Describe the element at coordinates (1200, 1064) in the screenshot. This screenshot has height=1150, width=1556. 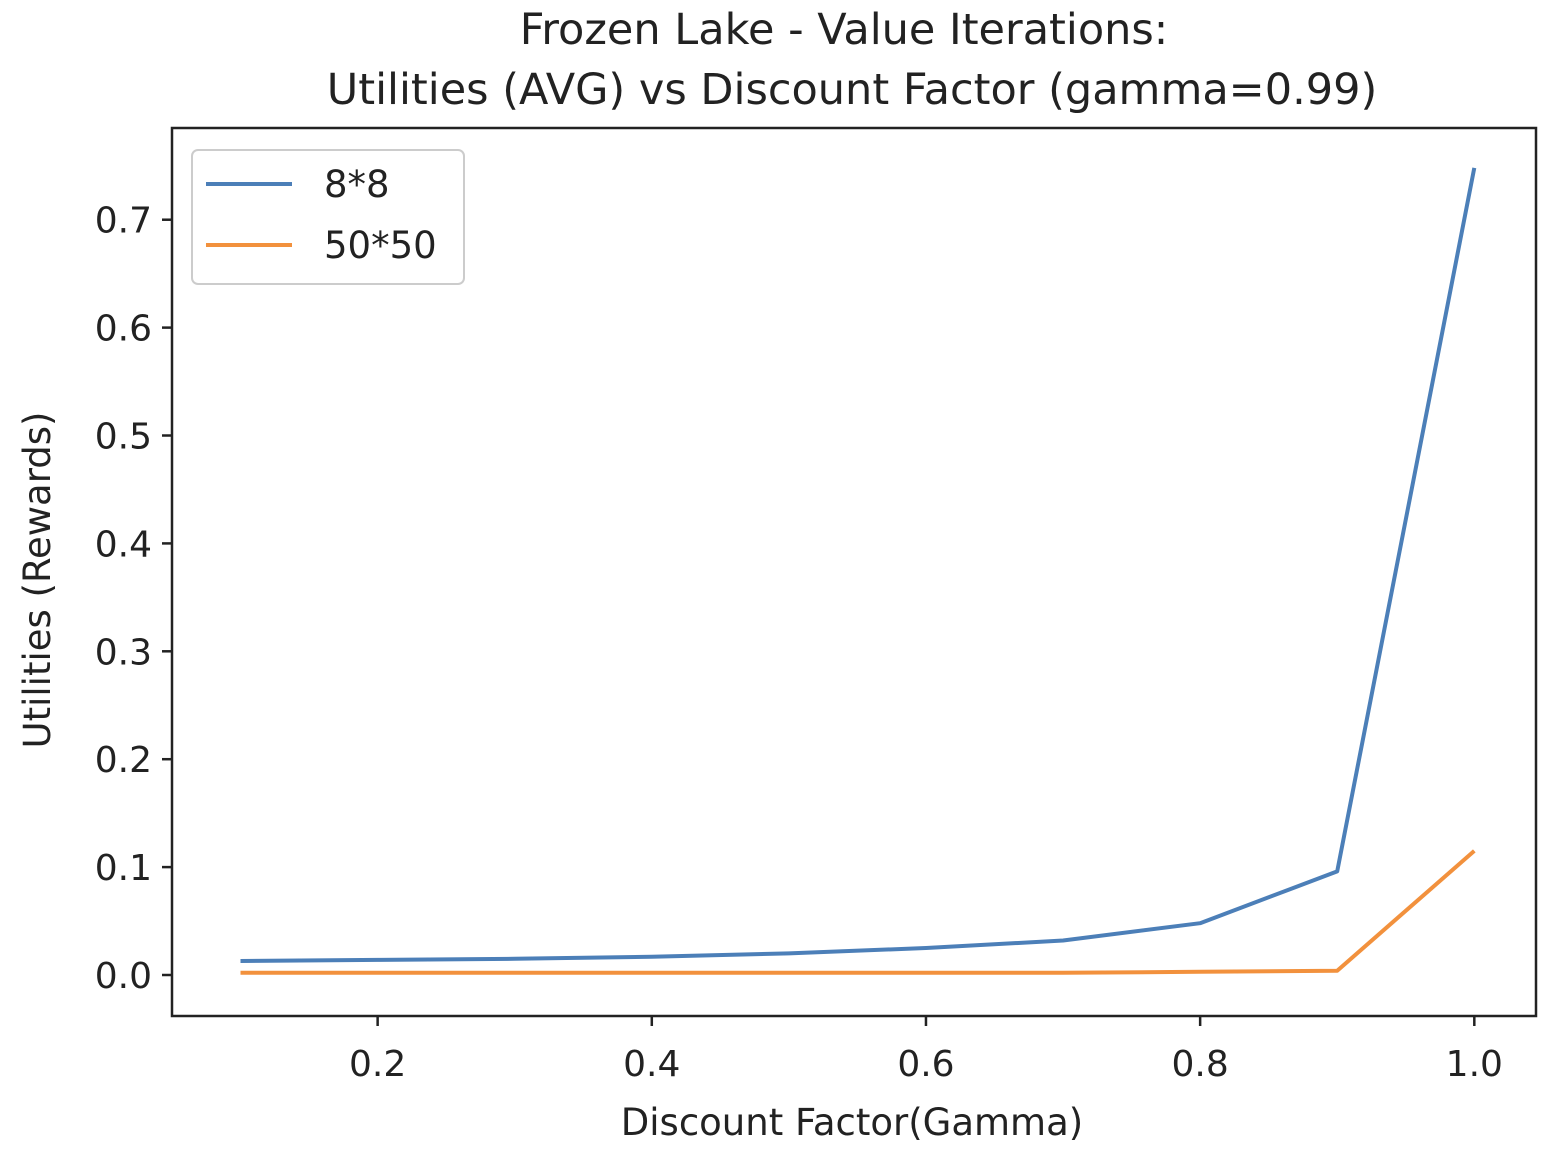
I see `x-tick-label: 0.8` at that location.